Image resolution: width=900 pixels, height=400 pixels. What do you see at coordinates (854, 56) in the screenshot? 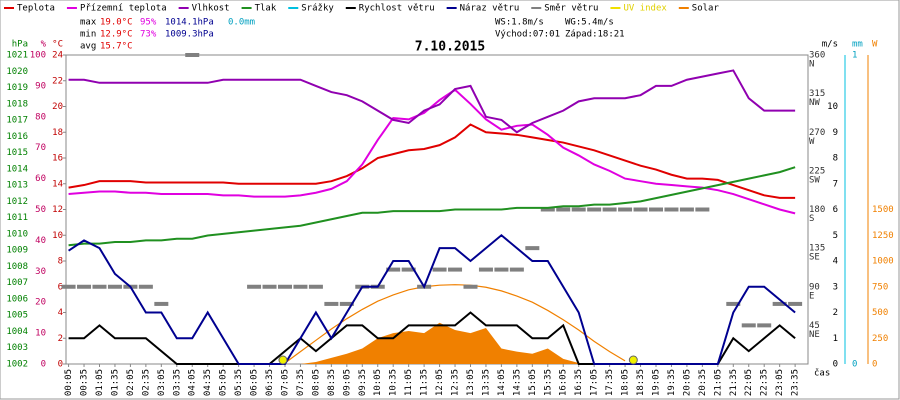
I see `y-tick-label: 1` at bounding box center [854, 56].